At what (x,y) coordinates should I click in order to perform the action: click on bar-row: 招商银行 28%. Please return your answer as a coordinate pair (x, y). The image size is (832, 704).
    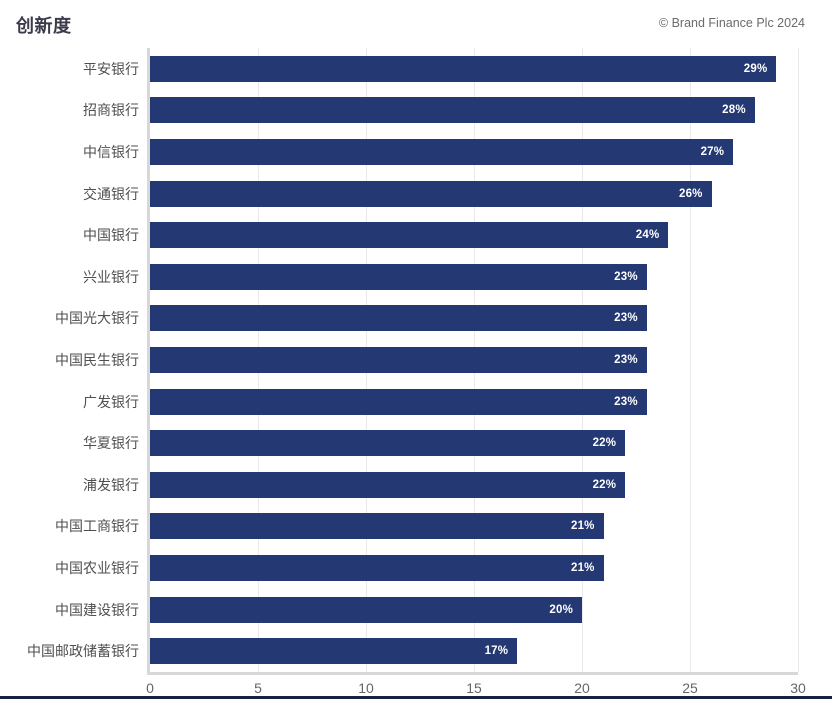
    Looking at the image, I should click on (440, 111).